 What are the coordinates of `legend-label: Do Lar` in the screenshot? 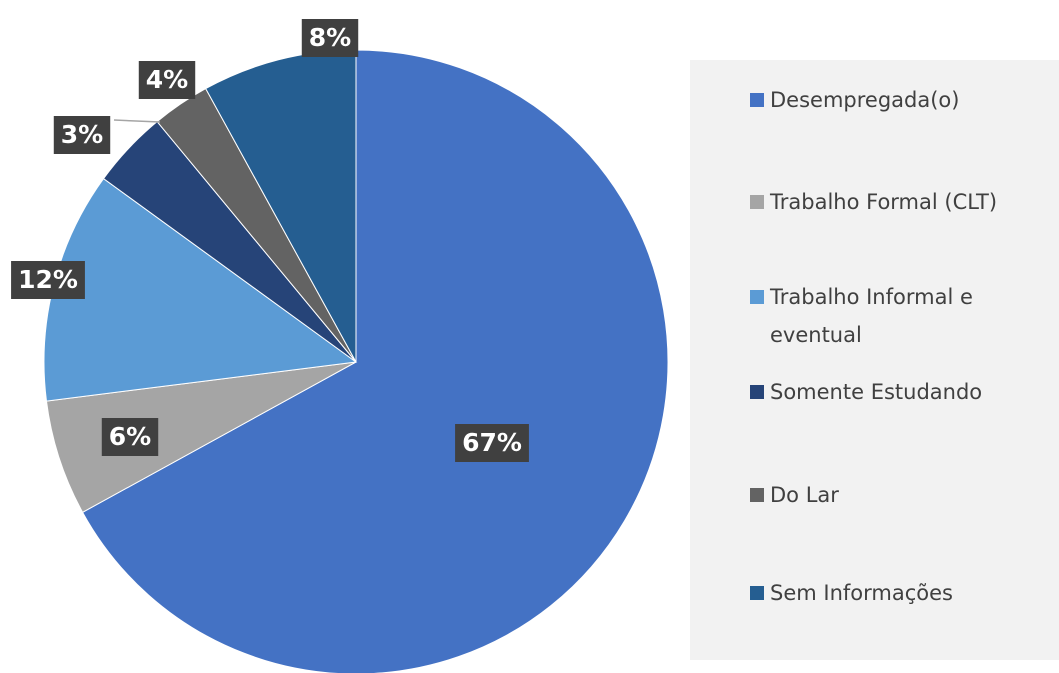 It's located at (804, 495).